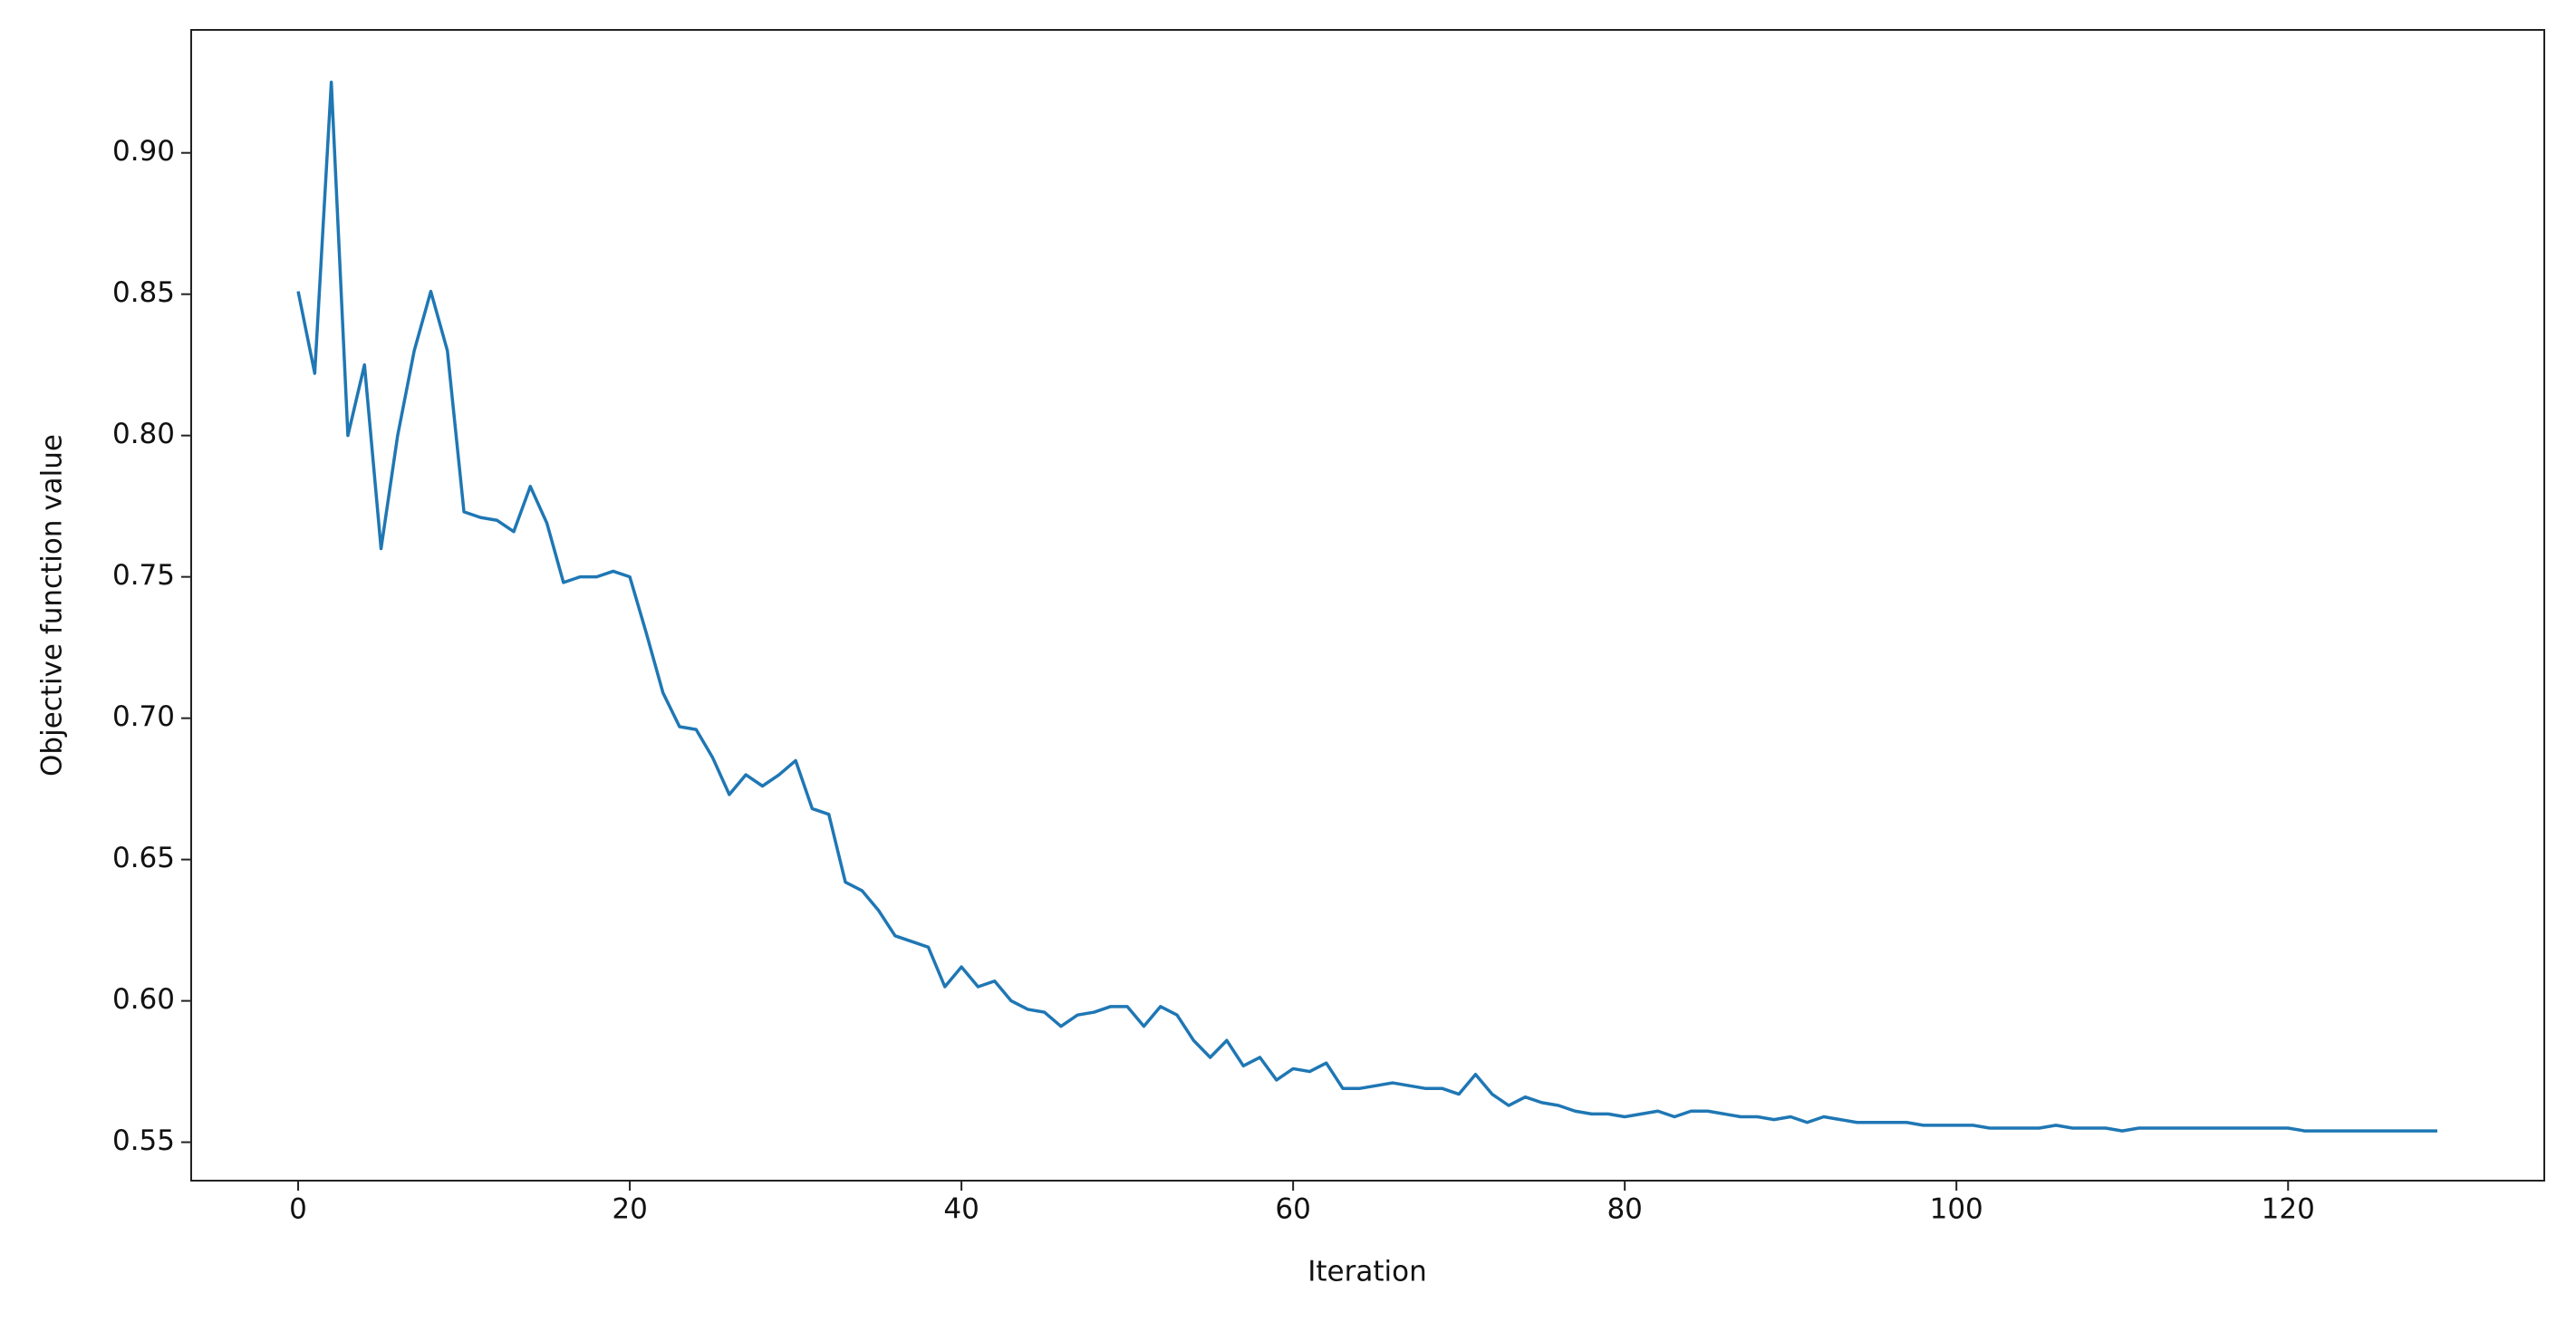  Describe the element at coordinates (1292, 1209) in the screenshot. I see `x-tick-label: 60` at that location.